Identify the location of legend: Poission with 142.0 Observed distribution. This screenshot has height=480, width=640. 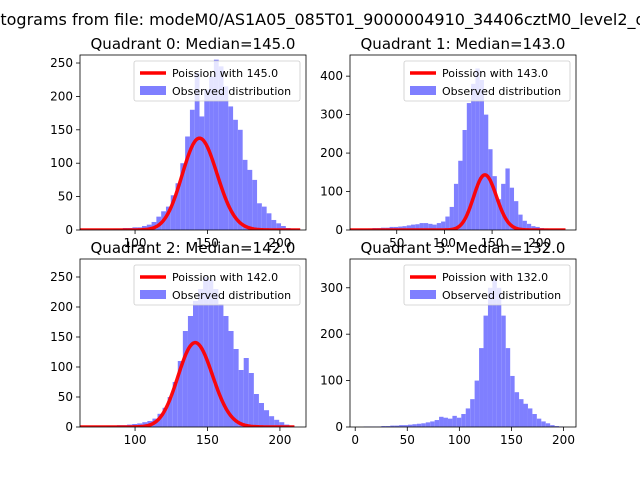
(217, 285).